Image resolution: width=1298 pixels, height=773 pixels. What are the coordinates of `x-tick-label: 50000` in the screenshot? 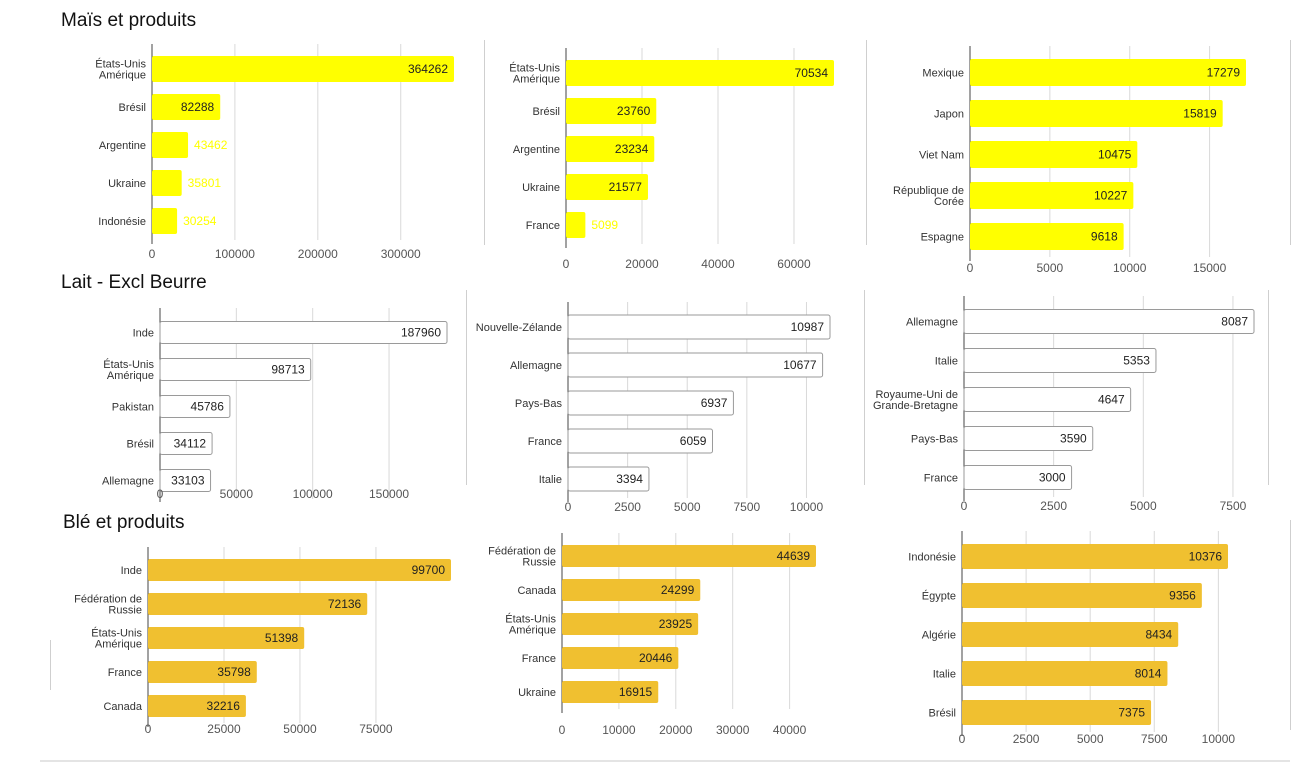 It's located at (237, 494).